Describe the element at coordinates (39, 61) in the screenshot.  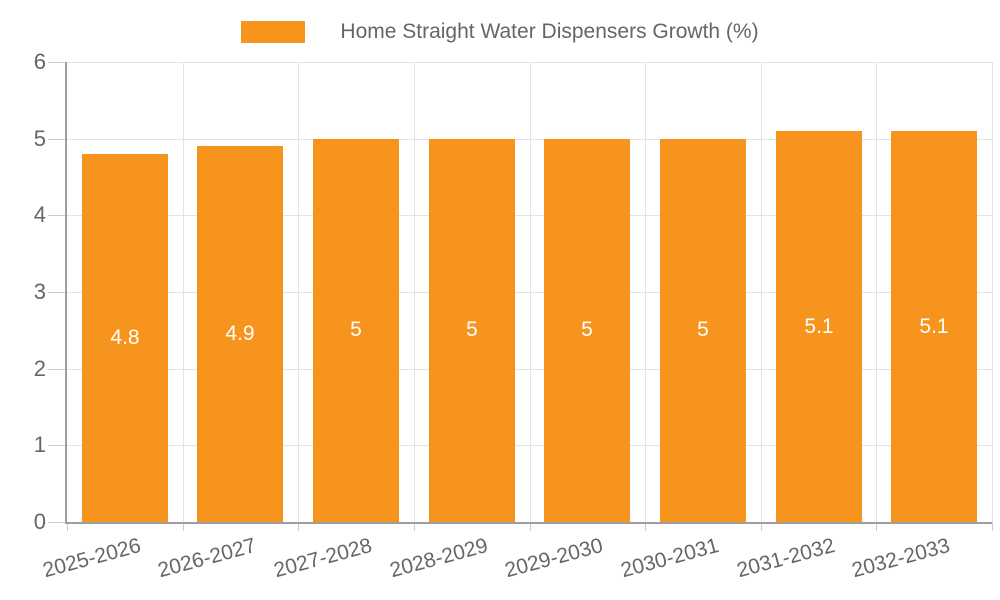
I see `y-axis-label: 6` at that location.